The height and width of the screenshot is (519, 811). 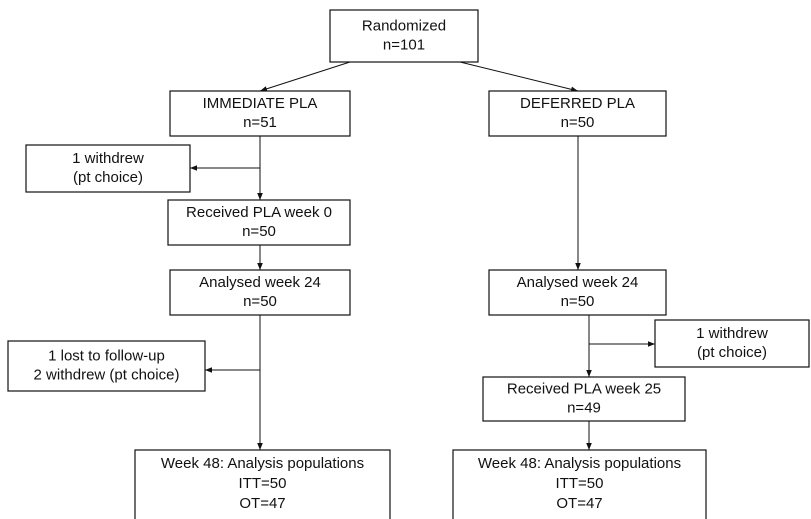 I want to click on node-label: IMMEDIATE PLA, so click(x=260, y=103).